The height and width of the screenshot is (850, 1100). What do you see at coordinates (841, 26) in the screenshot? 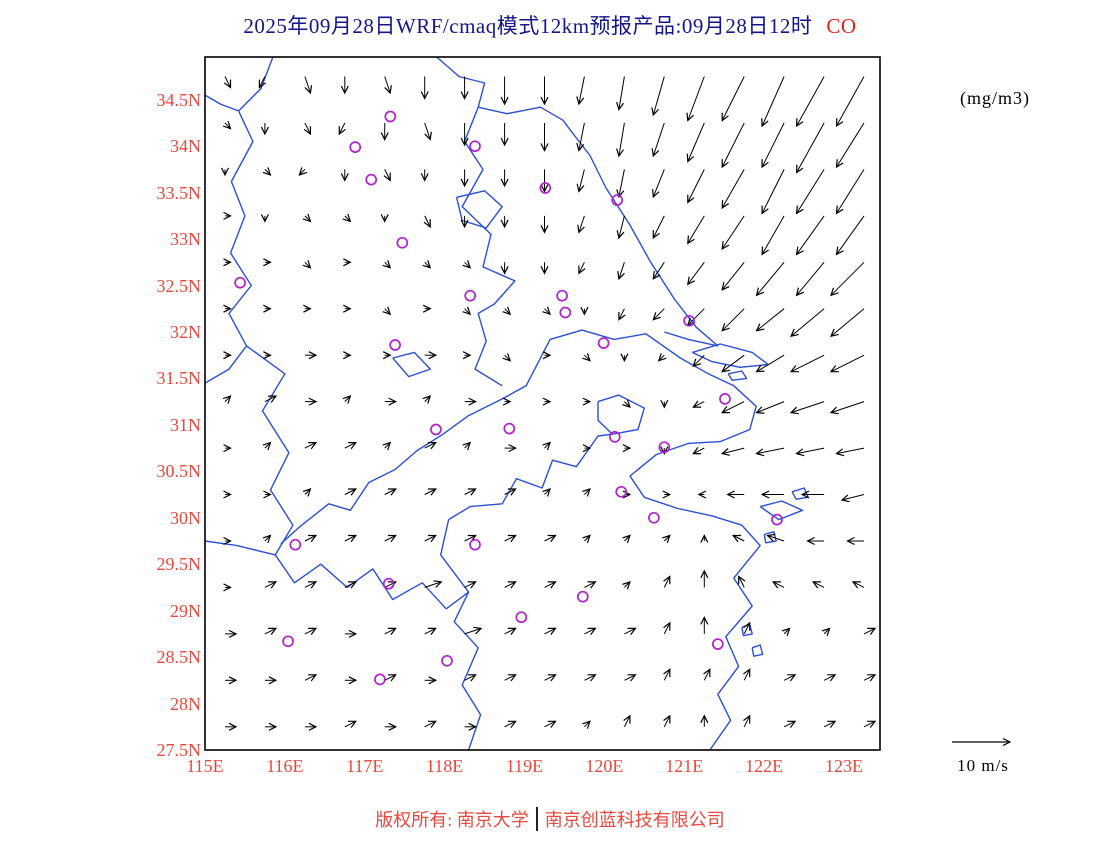
I see `title-species: CO` at bounding box center [841, 26].